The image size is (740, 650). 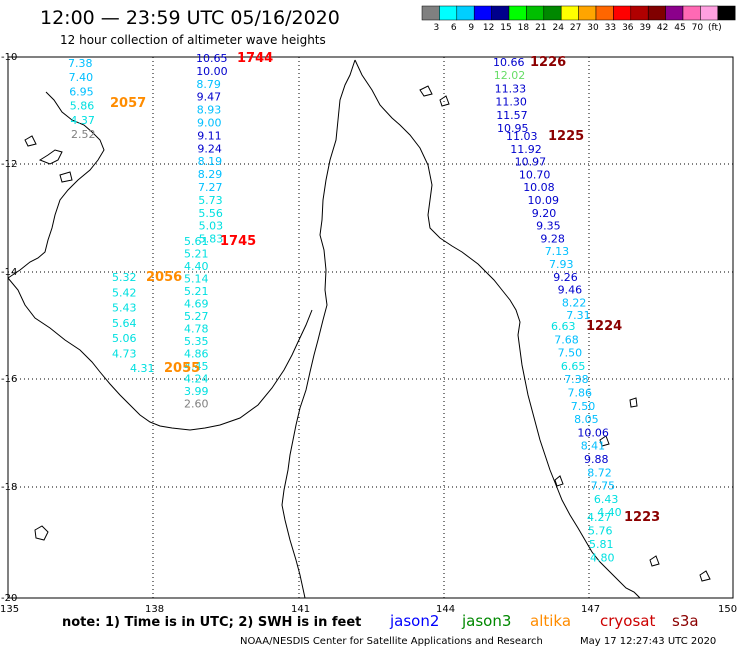 I want to click on lon-label: 138, so click(x=154, y=609).